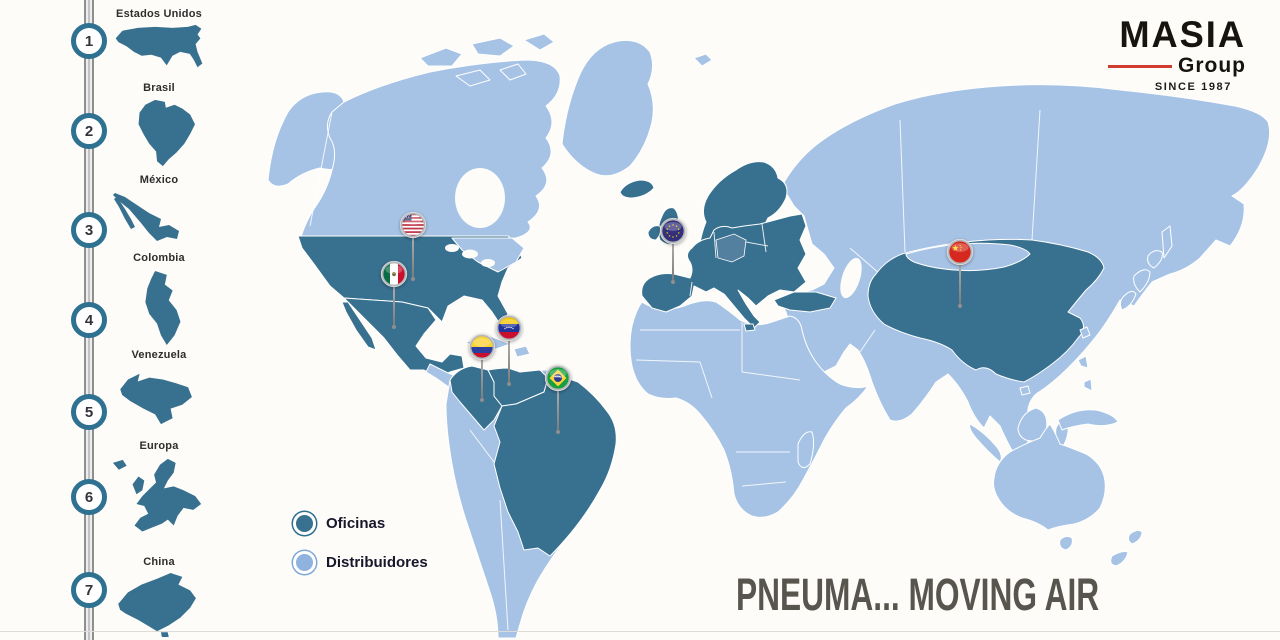  Describe the element at coordinates (304, 562) in the screenshot. I see `legend-distribuidores-dot-icon` at that location.